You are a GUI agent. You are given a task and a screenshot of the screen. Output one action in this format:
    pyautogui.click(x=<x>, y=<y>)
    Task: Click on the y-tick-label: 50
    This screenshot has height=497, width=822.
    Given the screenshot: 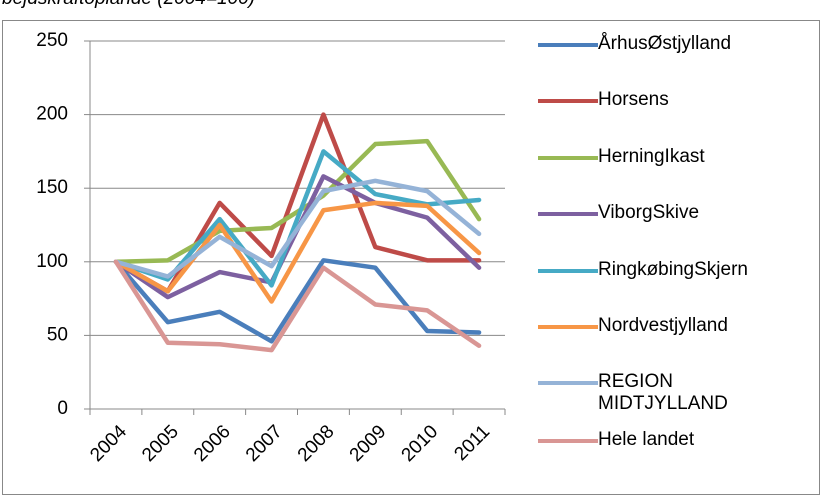 What is the action you would take?
    pyautogui.click(x=57, y=334)
    